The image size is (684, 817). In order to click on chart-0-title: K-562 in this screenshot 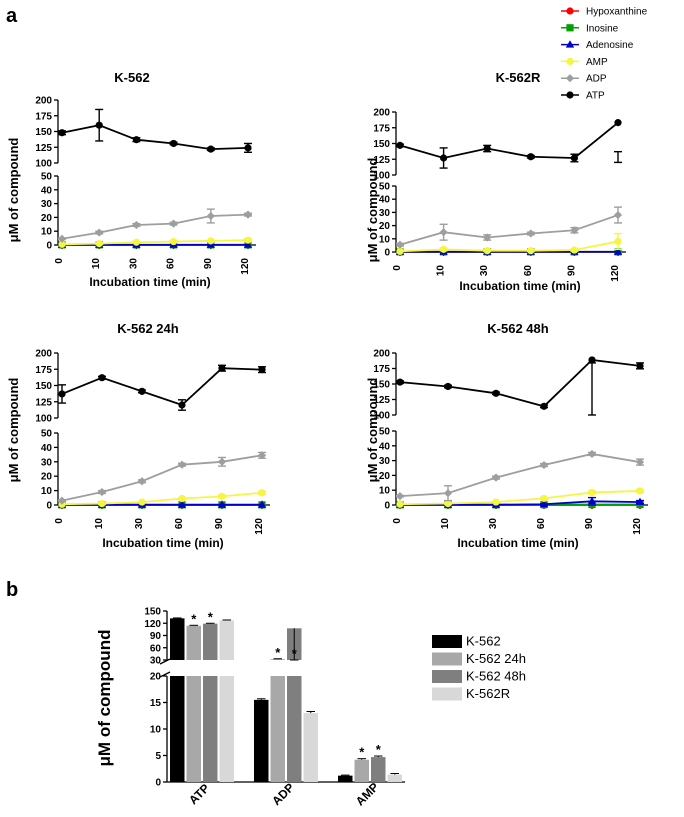, I will do `click(131, 77)`.